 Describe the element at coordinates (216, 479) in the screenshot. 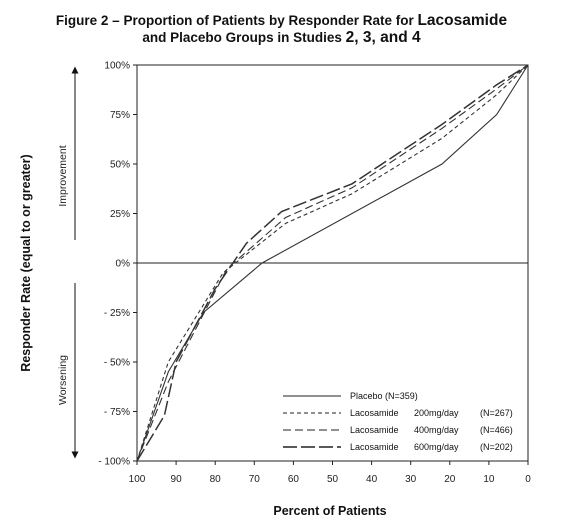

I see `x-tick-label: 80` at that location.